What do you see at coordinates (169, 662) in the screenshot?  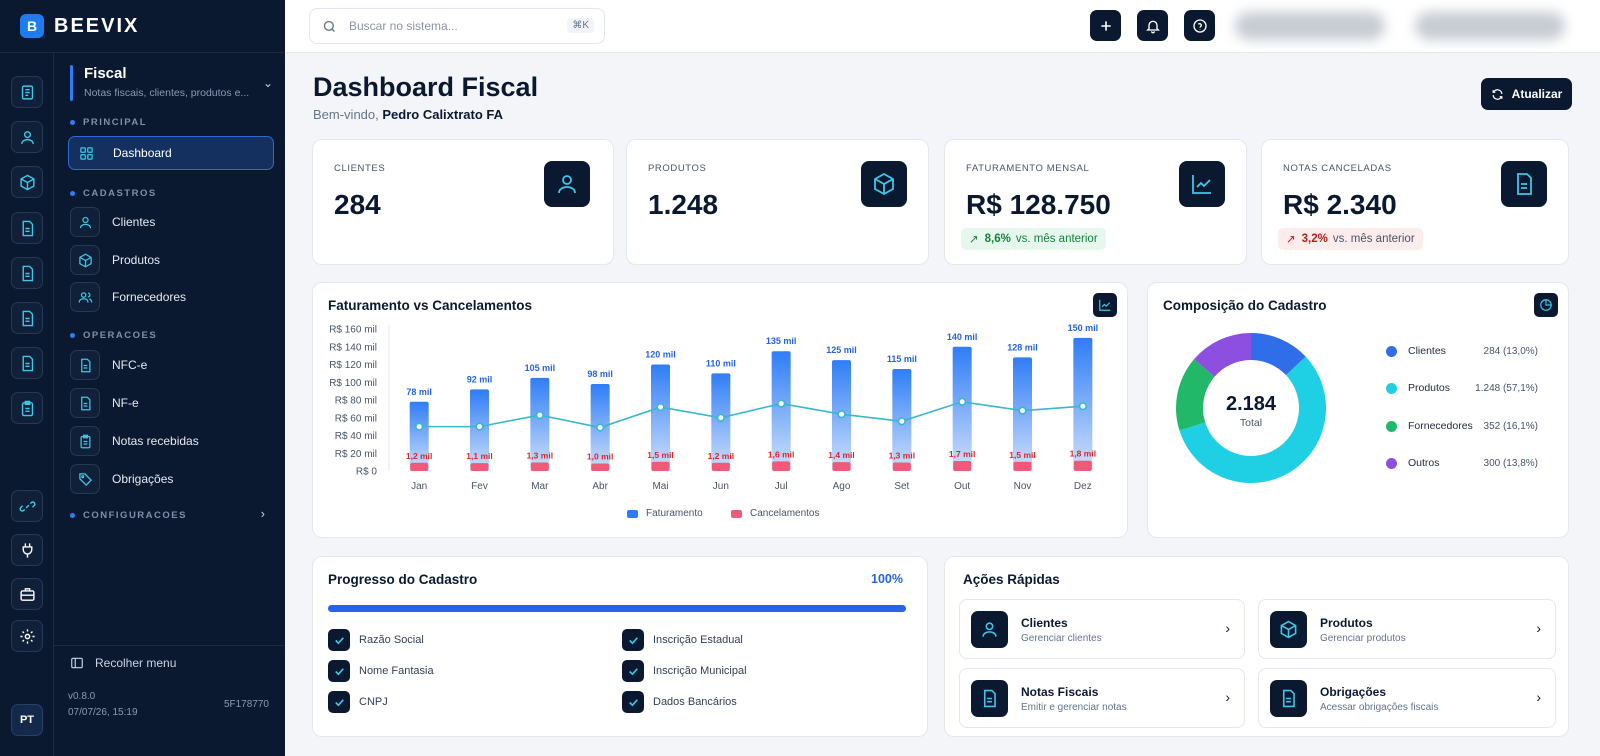 I see `collapse-menu-button: Recolher menu` at bounding box center [169, 662].